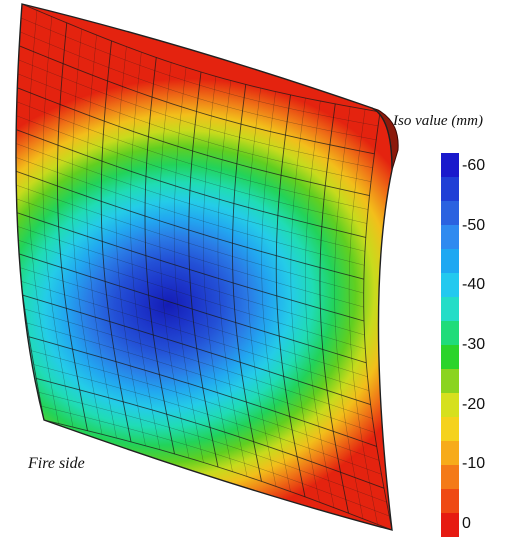 The height and width of the screenshot is (550, 515). I want to click on color-scale-tick-label: -50, so click(474, 225).